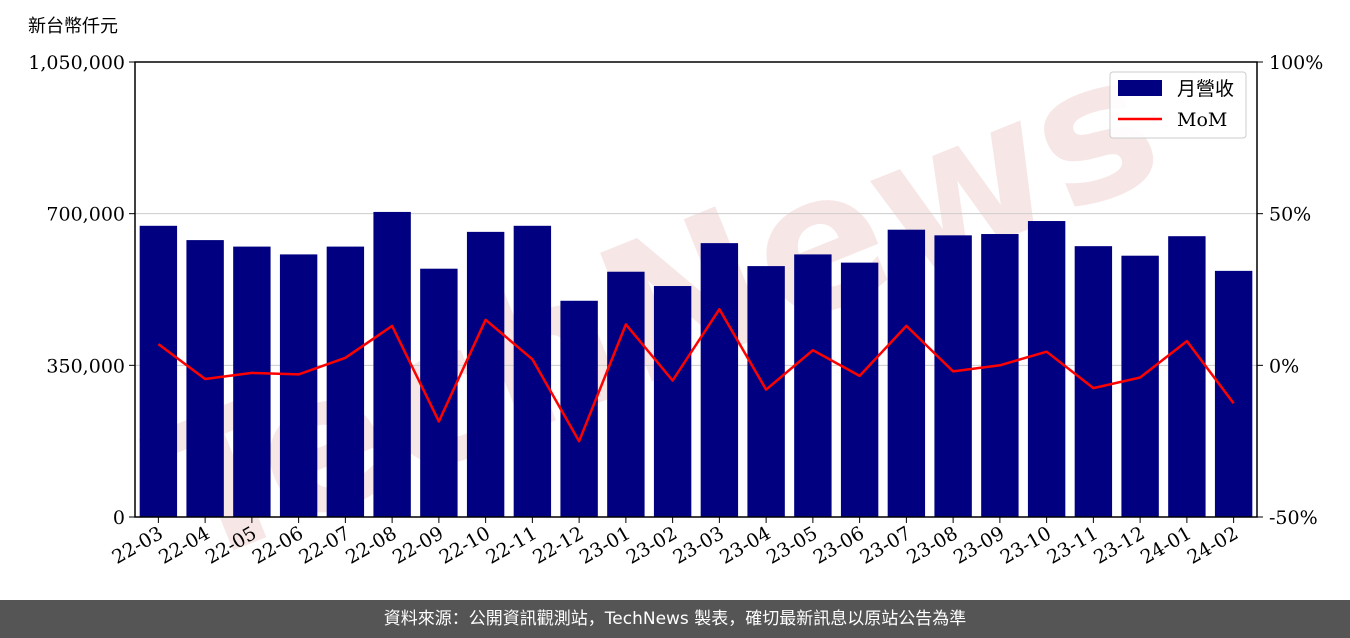  Describe the element at coordinates (1284, 366) in the screenshot. I see `y-right-tick-label: 0%` at that location.